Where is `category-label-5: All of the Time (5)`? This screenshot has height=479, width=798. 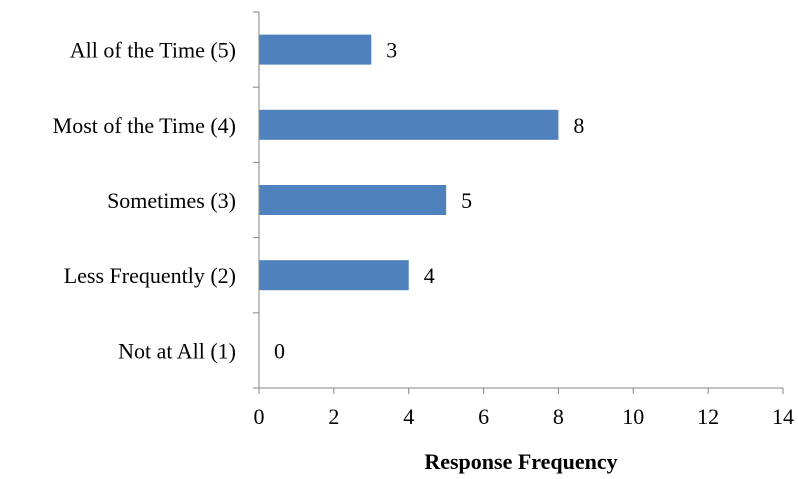 category-label-5: All of the Time (5) is located at coordinates (153, 50).